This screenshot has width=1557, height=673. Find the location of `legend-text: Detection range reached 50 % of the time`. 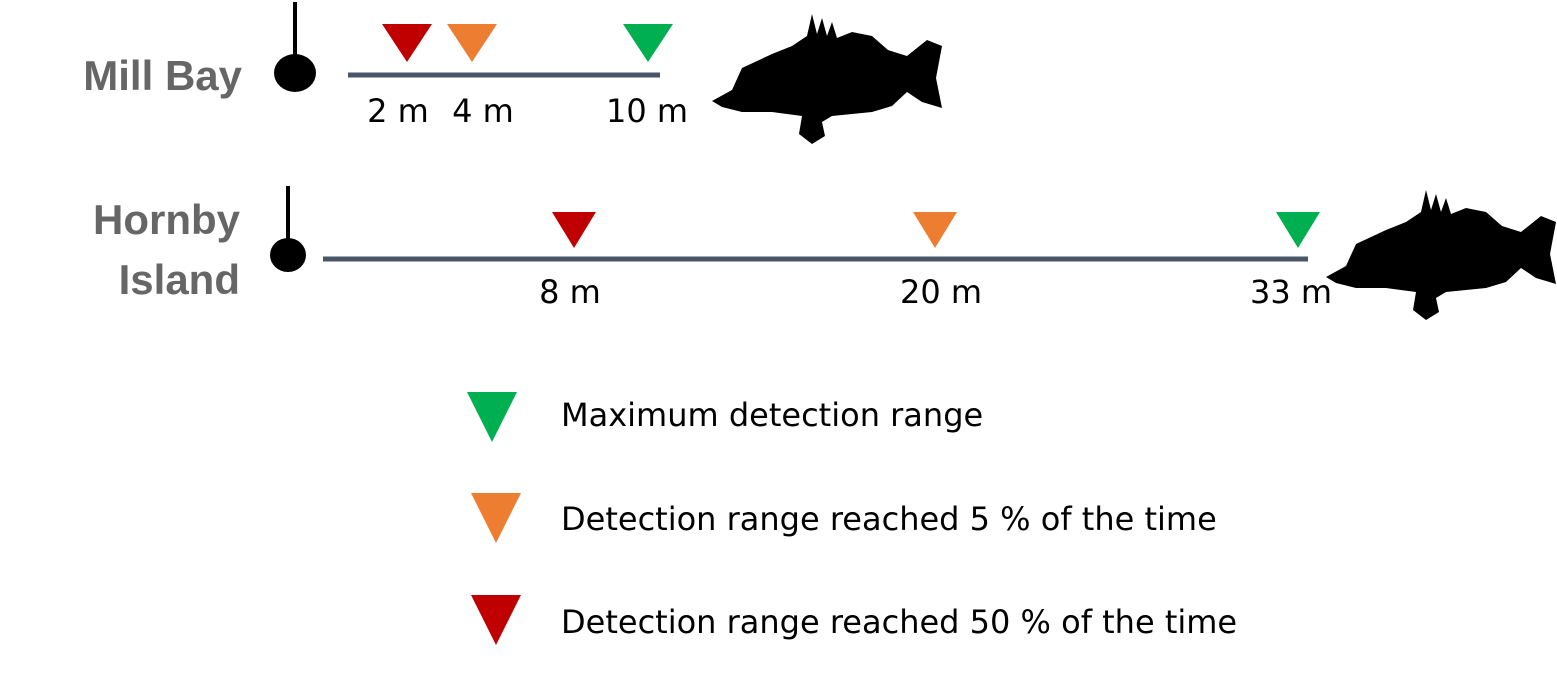

legend-text: Detection range reached 50 % of the time is located at coordinates (899, 622).